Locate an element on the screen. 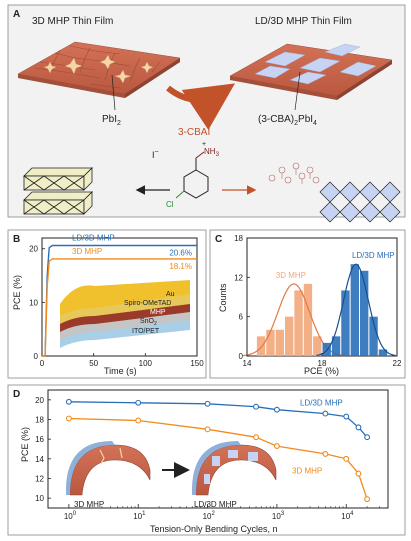 The width and height of the screenshot is (411, 541). cba-molecule: I− NH3 + Cl is located at coordinates (186, 175).